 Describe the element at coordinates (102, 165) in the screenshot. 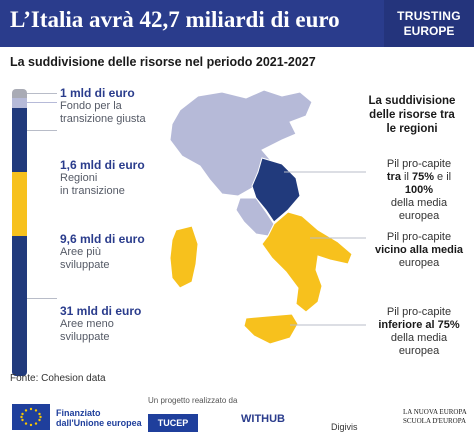

I see `allocation-value: 1,6 mld di euro` at that location.